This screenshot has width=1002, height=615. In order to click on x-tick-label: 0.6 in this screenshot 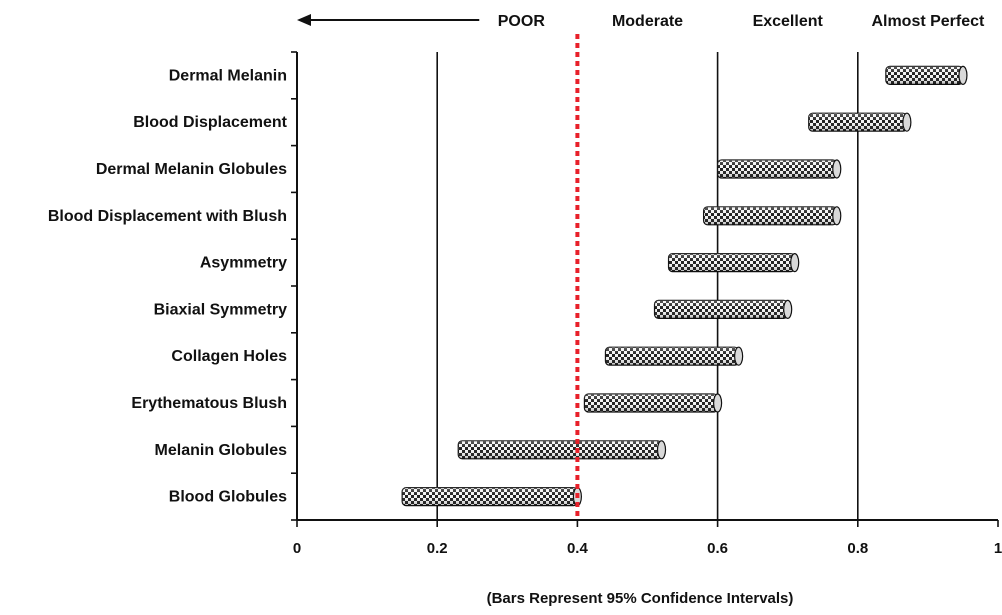, I will do `click(717, 548)`.